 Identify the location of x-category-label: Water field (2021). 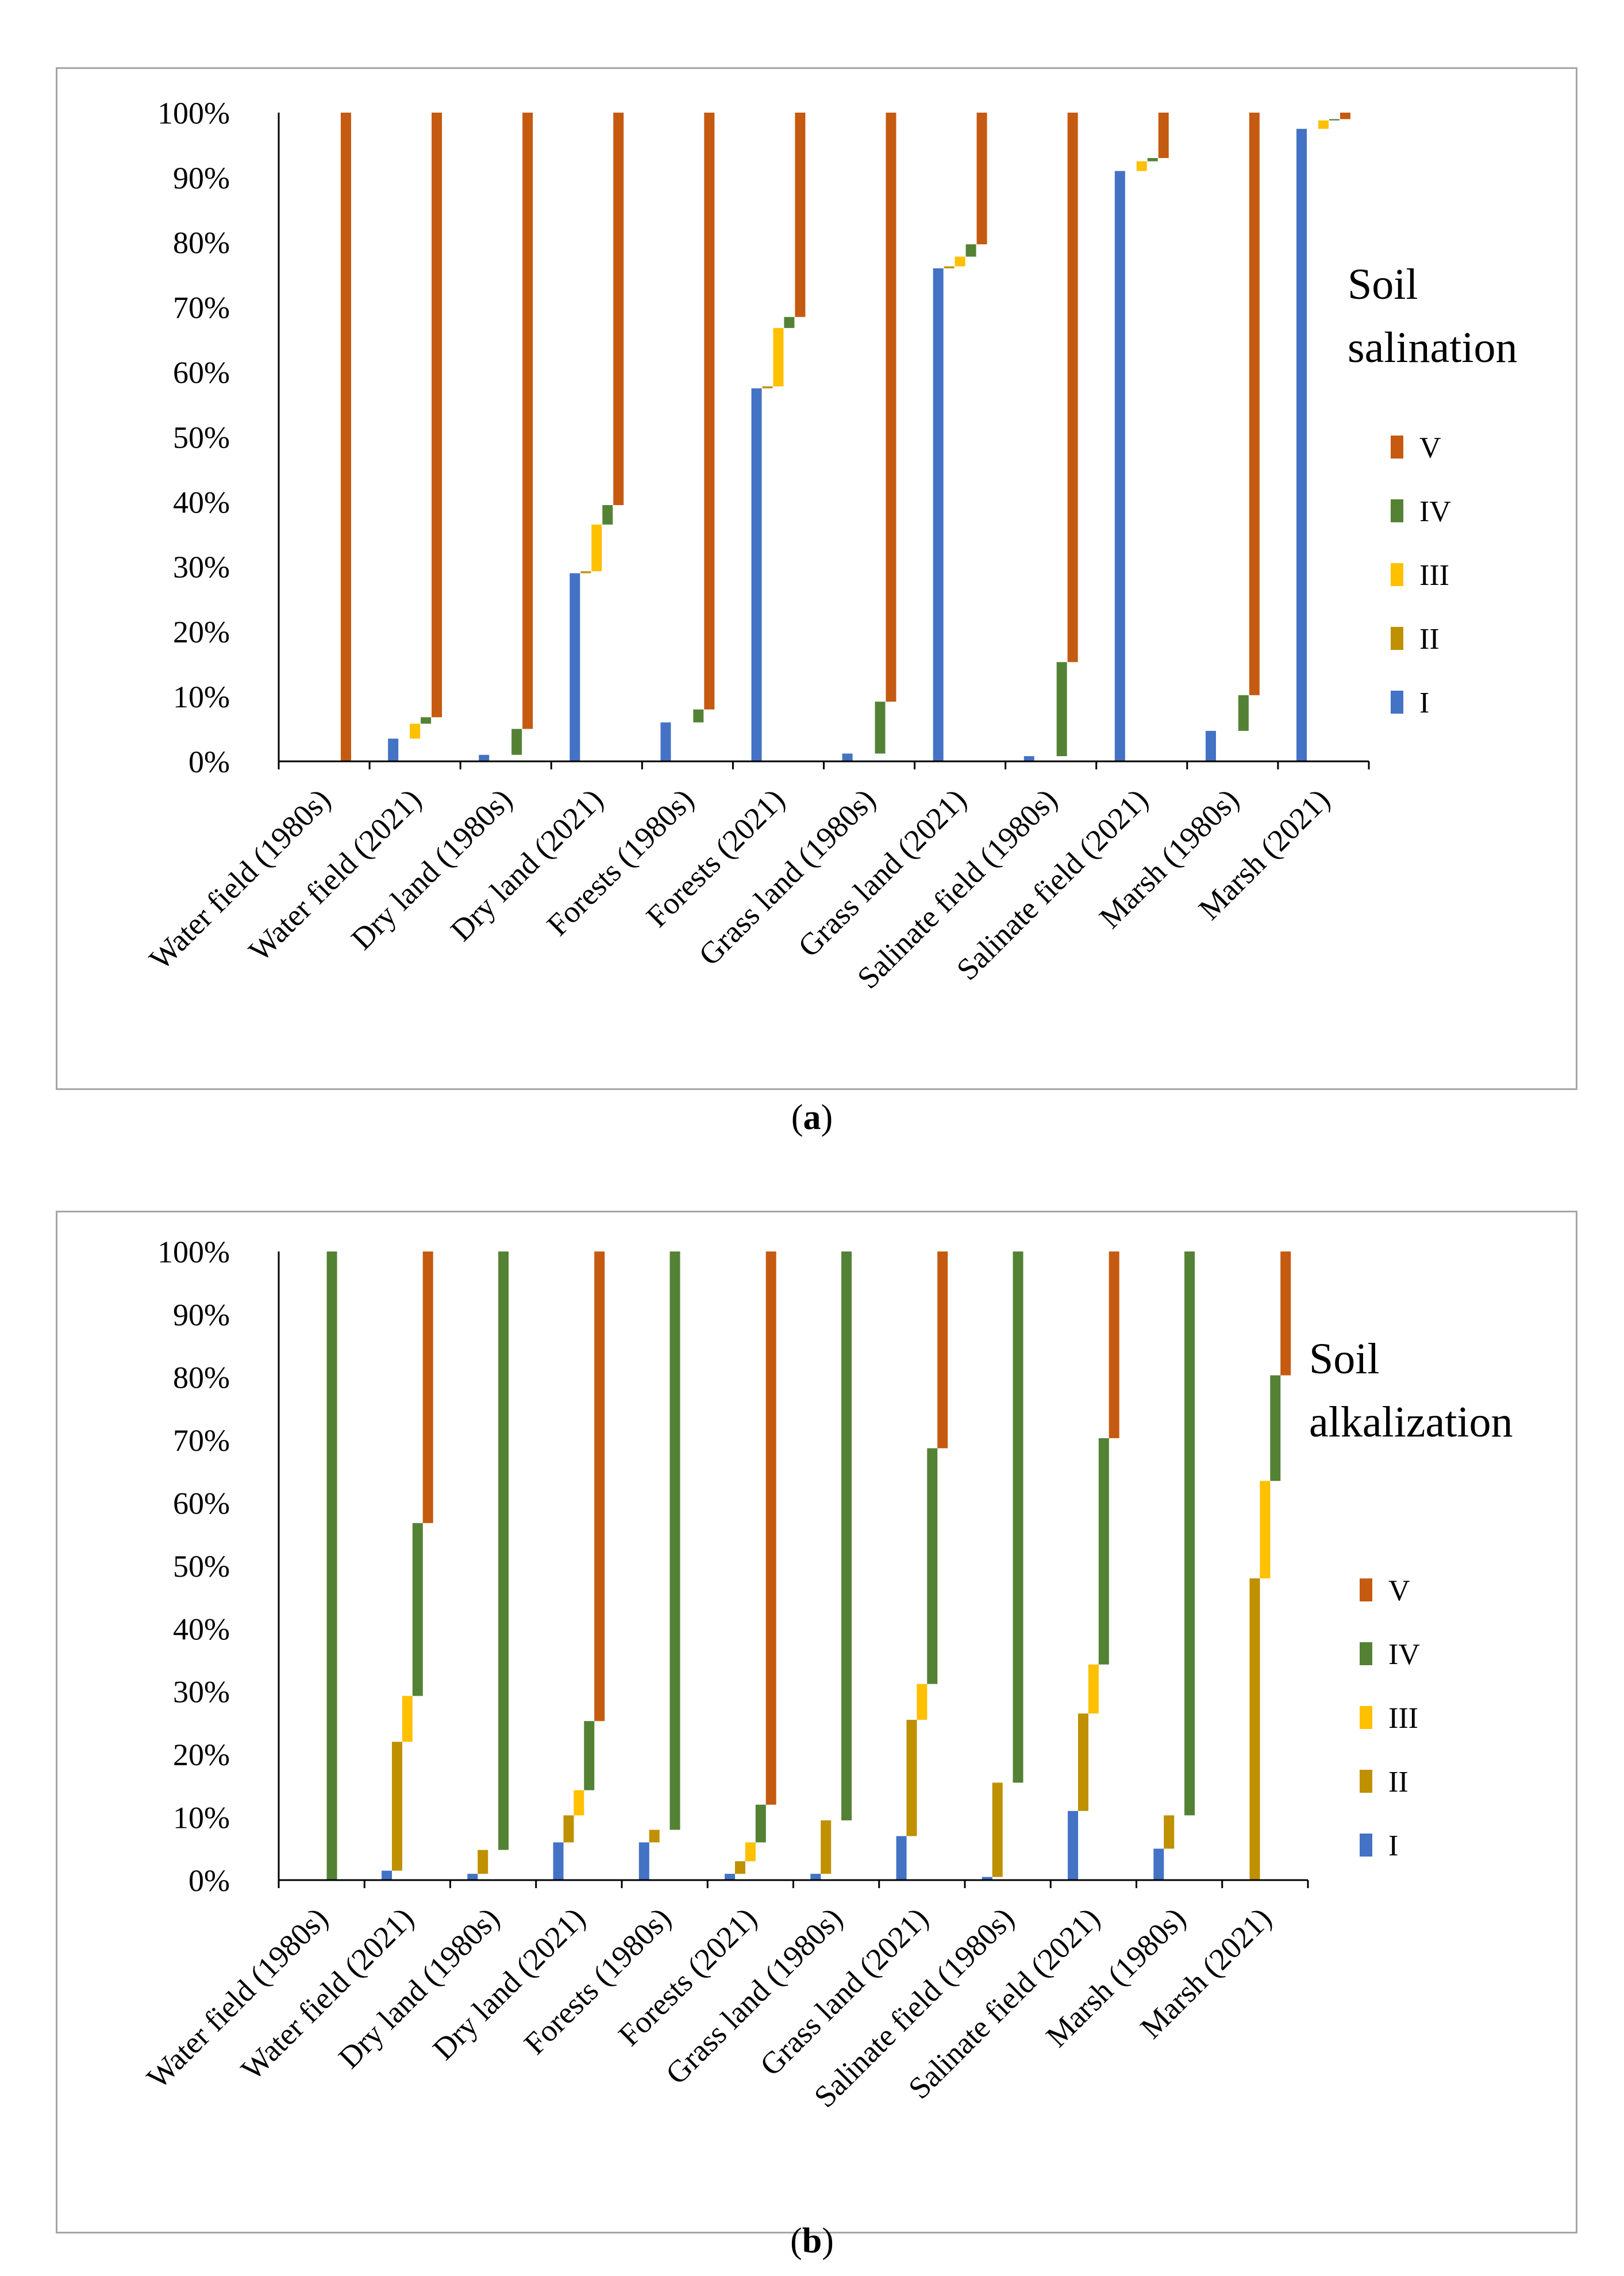
(335, 875).